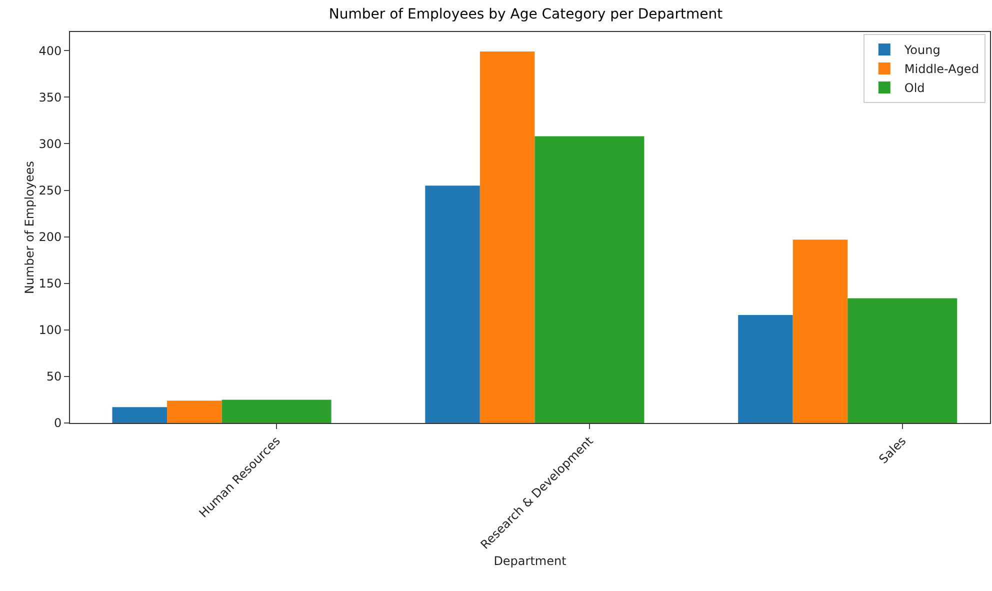 The width and height of the screenshot is (992, 591). What do you see at coordinates (914, 88) in the screenshot?
I see `legend-label: Old` at bounding box center [914, 88].